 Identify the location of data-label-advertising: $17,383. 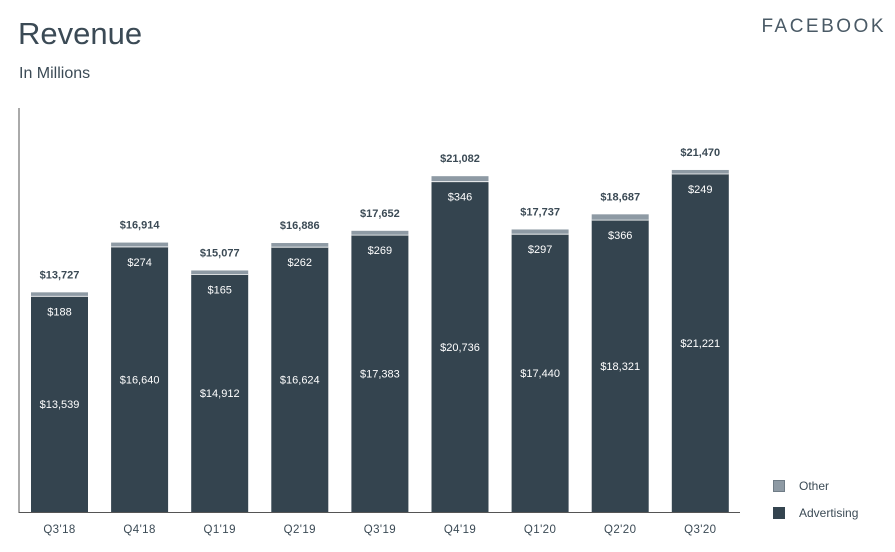
(380, 375).